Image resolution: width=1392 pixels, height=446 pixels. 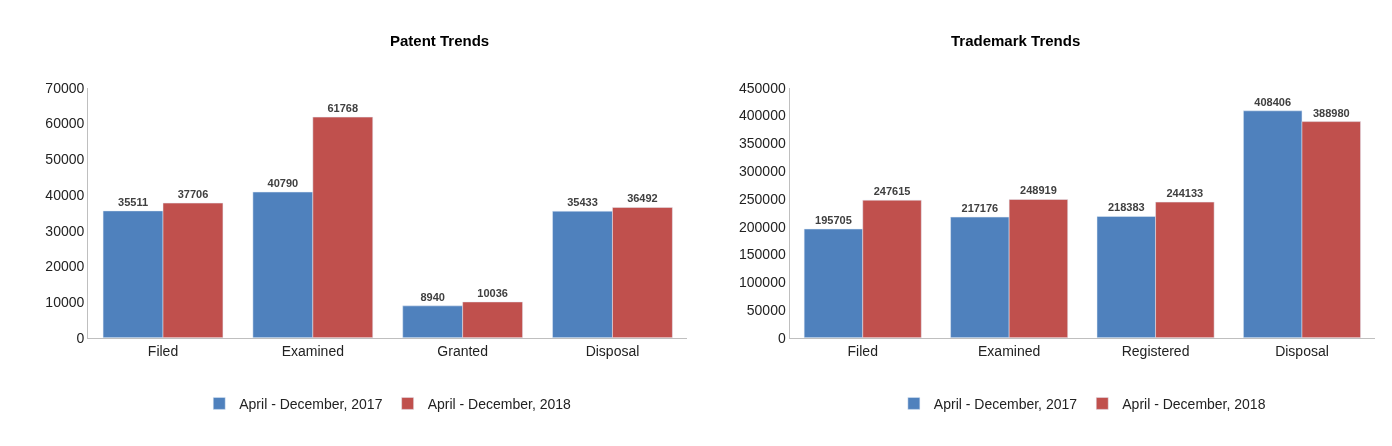 What do you see at coordinates (762, 226) in the screenshot?
I see `y-tick-label: 200000` at bounding box center [762, 226].